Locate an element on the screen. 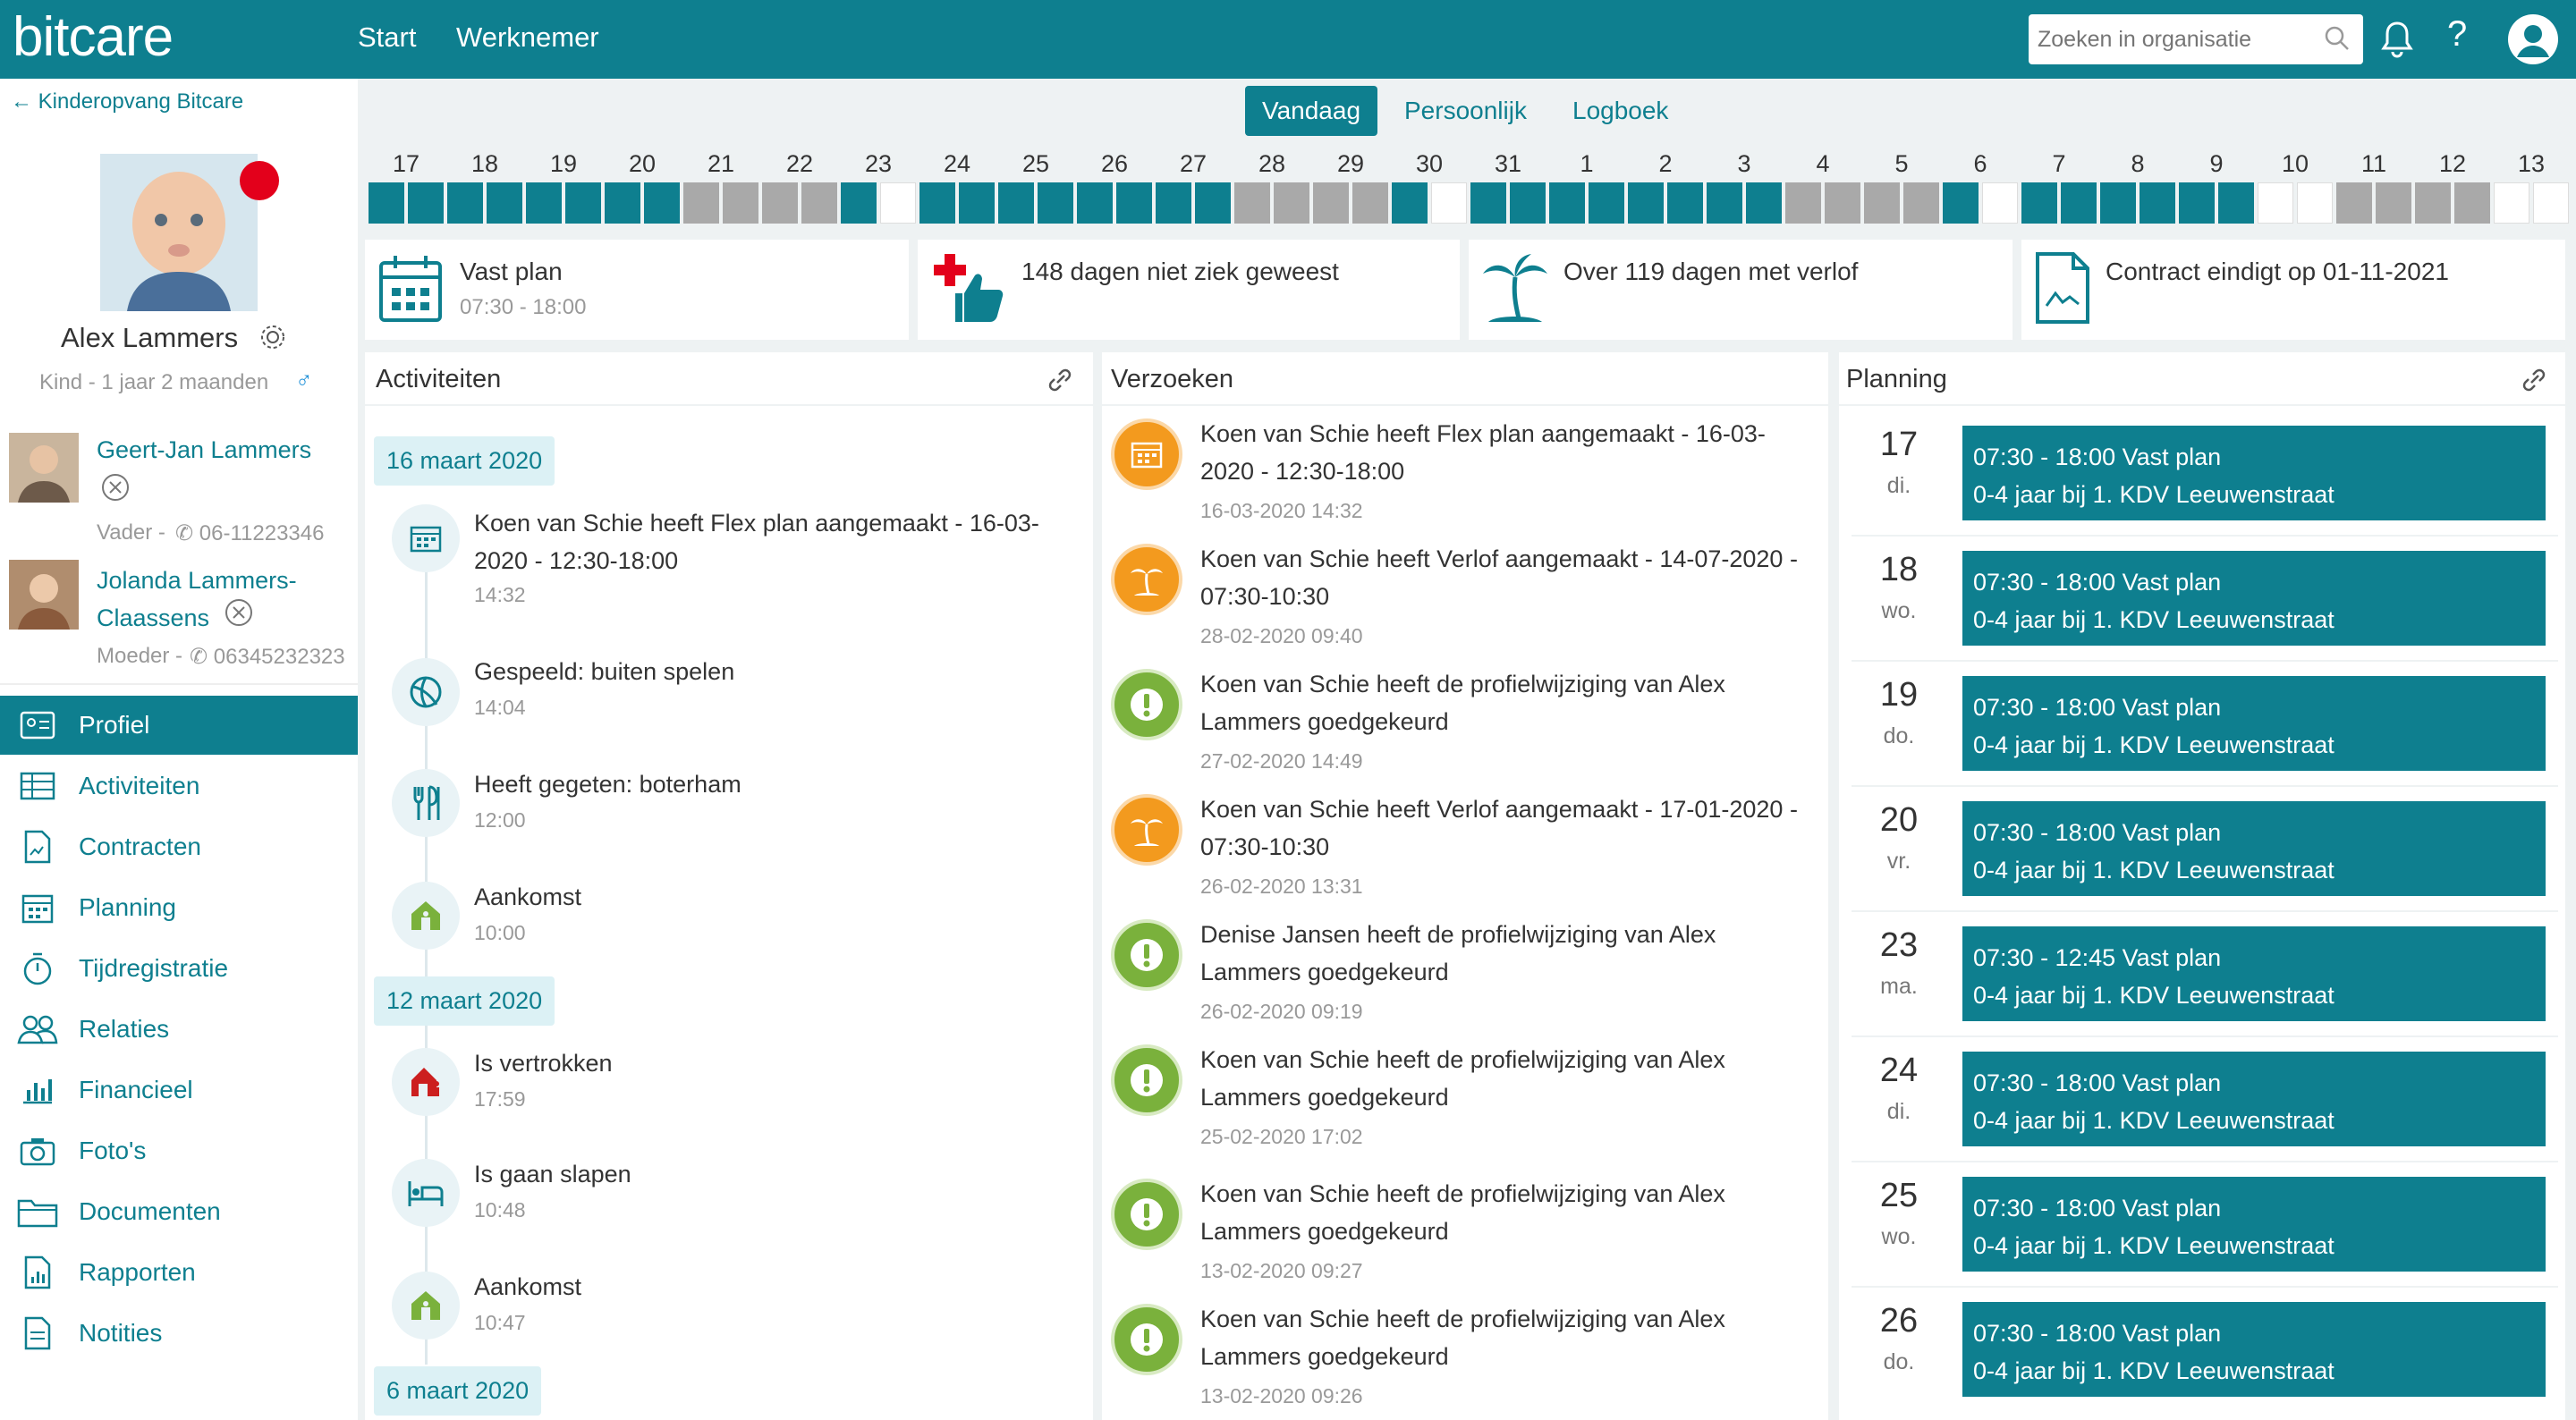 This screenshot has width=2576, height=1420. menu-activiteiten: Activiteiten is located at coordinates (179, 786).